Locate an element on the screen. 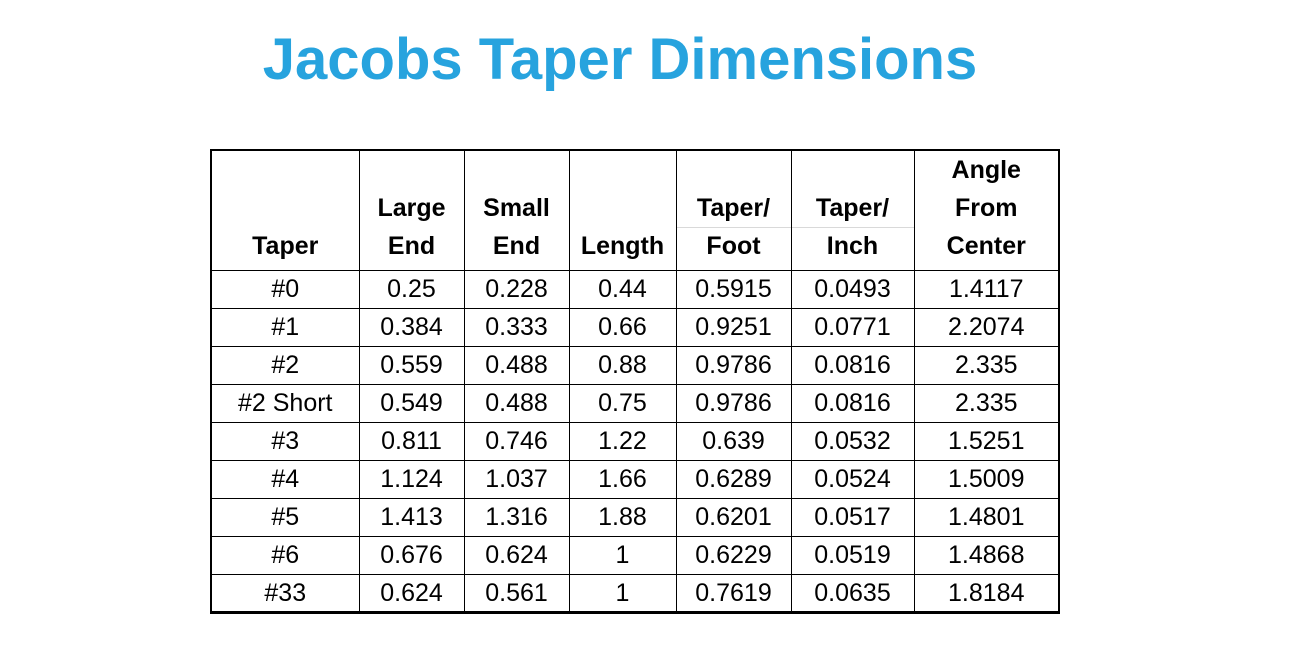  table-cell: 0.746 is located at coordinates (516, 441).